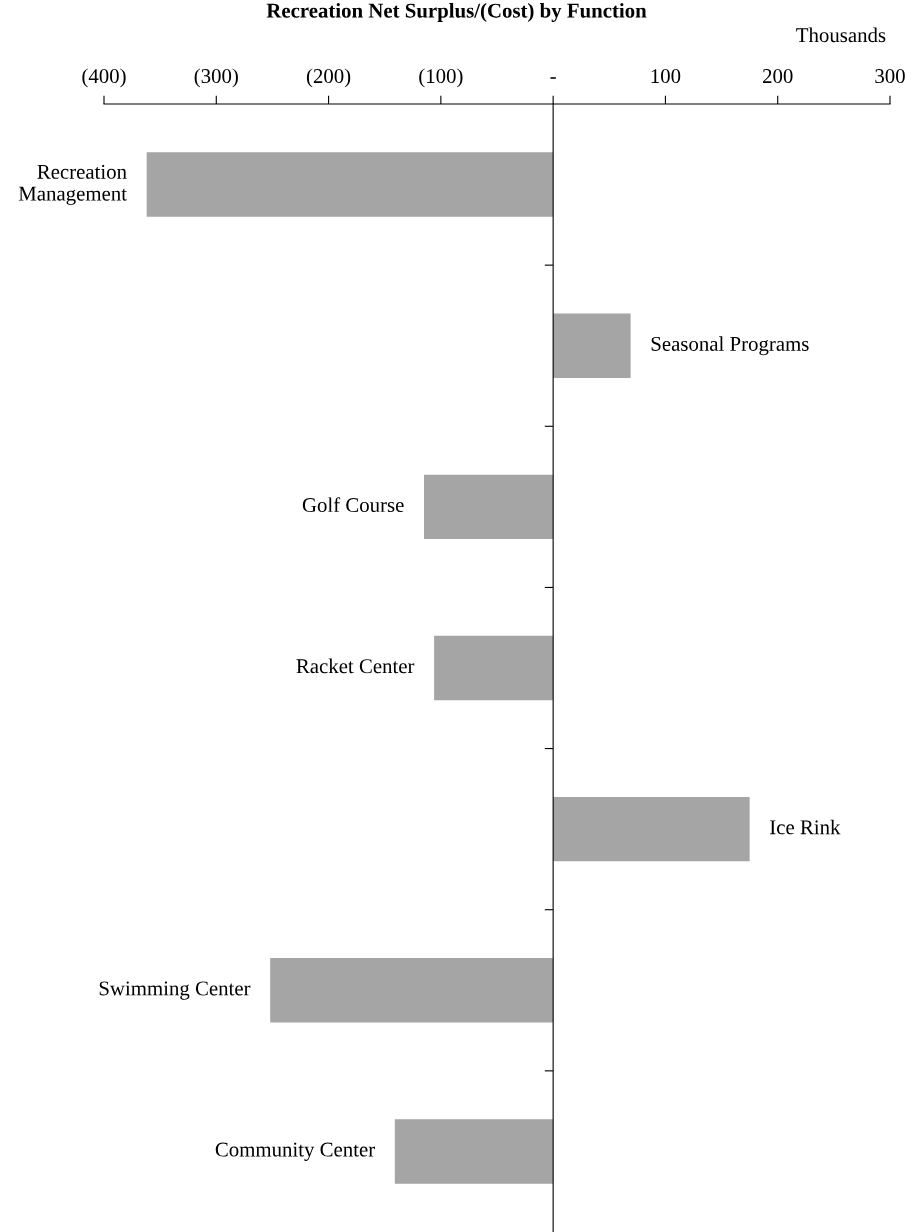 The height and width of the screenshot is (1232, 913). Describe the element at coordinates (456, 12) in the screenshot. I see `chart-title: Recreation Net Surplus/(Cost) by Function` at that location.